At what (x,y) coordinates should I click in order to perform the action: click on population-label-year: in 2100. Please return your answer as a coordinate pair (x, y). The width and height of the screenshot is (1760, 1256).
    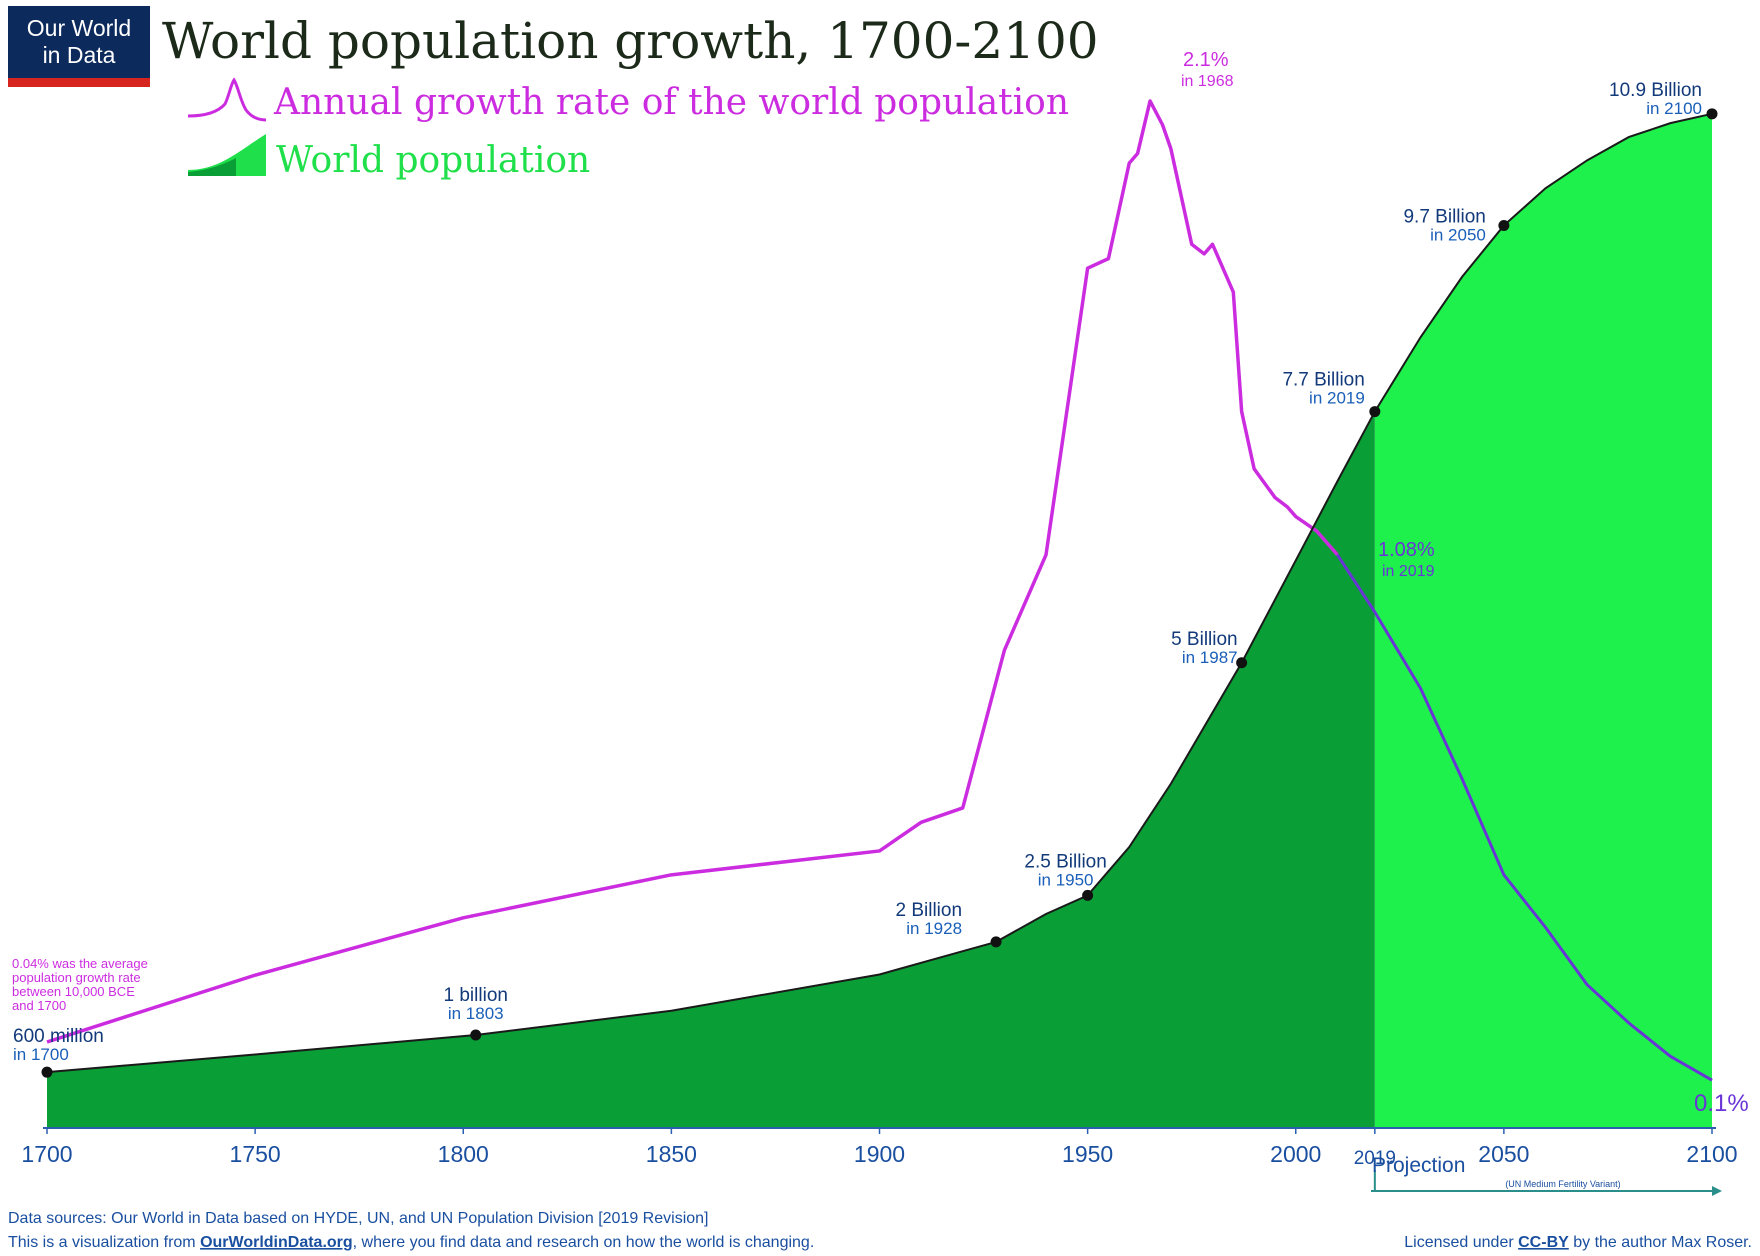
    Looking at the image, I should click on (1674, 108).